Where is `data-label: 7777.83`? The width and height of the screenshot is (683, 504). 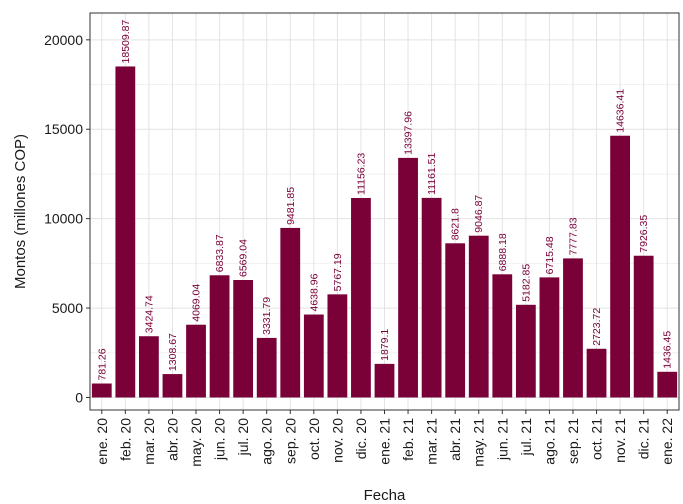
data-label: 7777.83 is located at coordinates (573, 236).